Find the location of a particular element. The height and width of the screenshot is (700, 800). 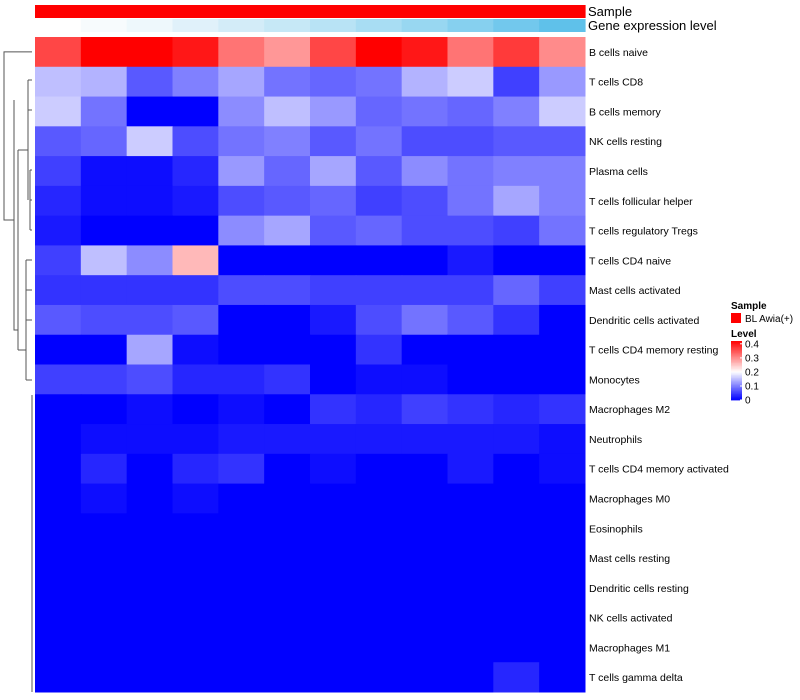

colorbar-tick-label: 0.1 is located at coordinates (752, 387).